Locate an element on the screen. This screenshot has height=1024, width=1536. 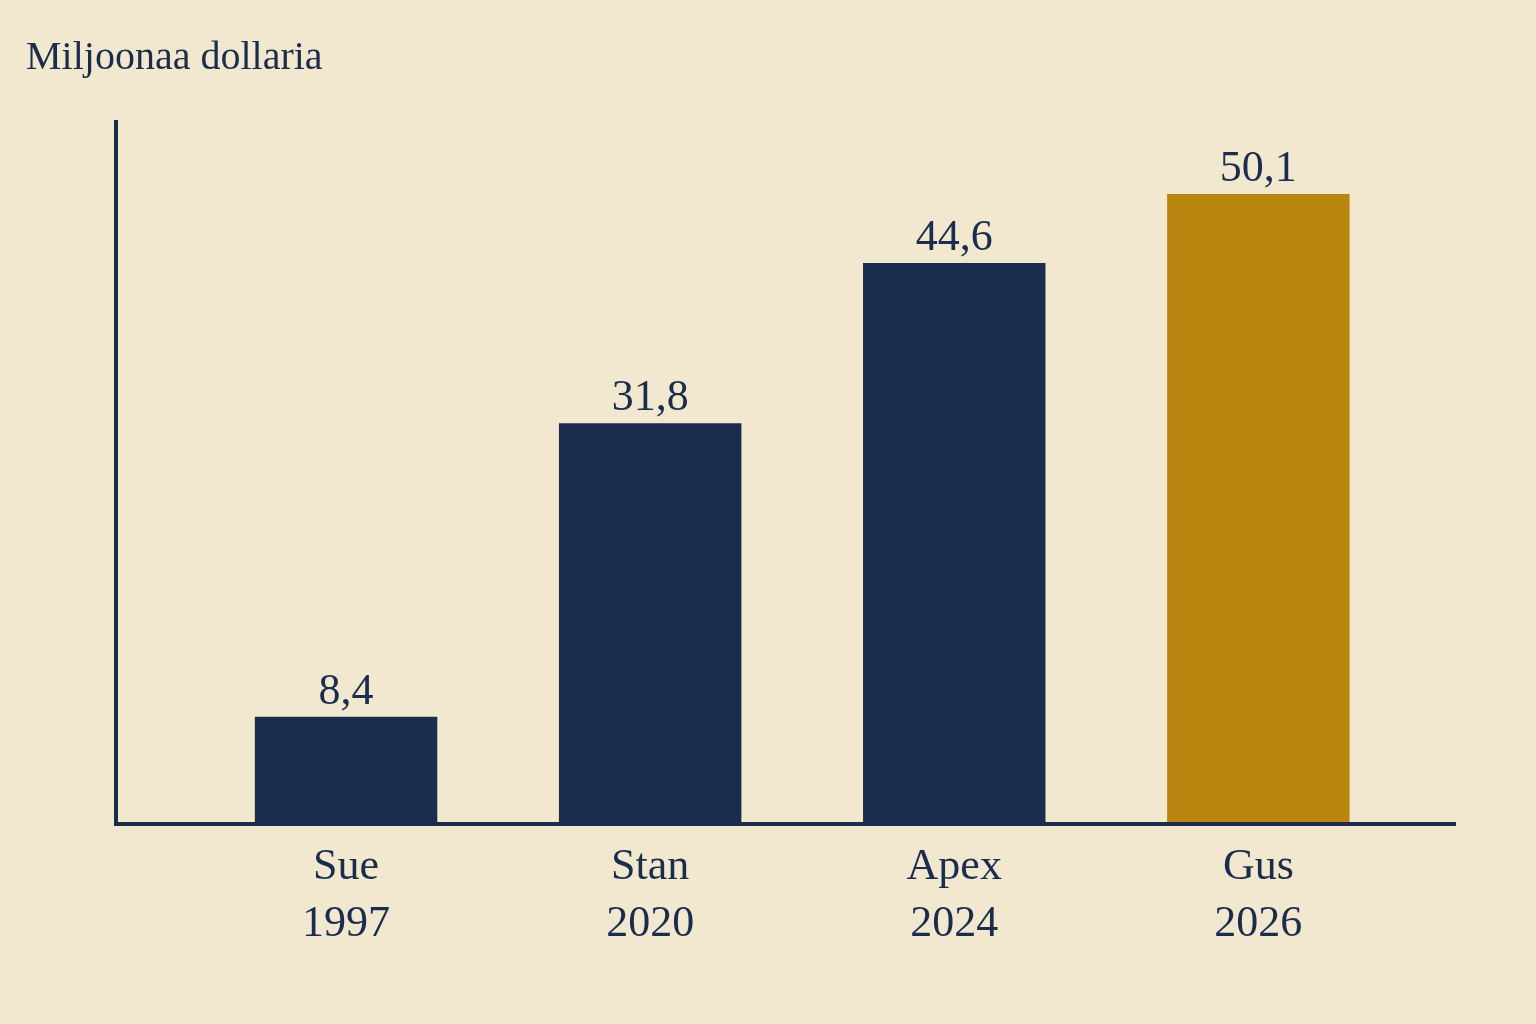
data-label: 31,8 is located at coordinates (650, 396).